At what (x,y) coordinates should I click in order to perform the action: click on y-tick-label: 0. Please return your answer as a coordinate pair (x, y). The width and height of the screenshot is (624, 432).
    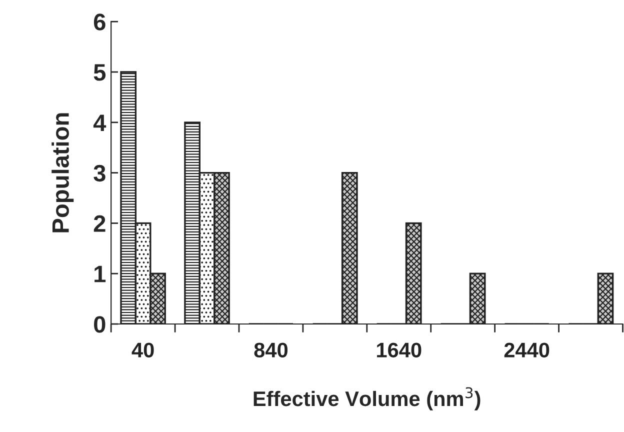
    Looking at the image, I should click on (100, 324).